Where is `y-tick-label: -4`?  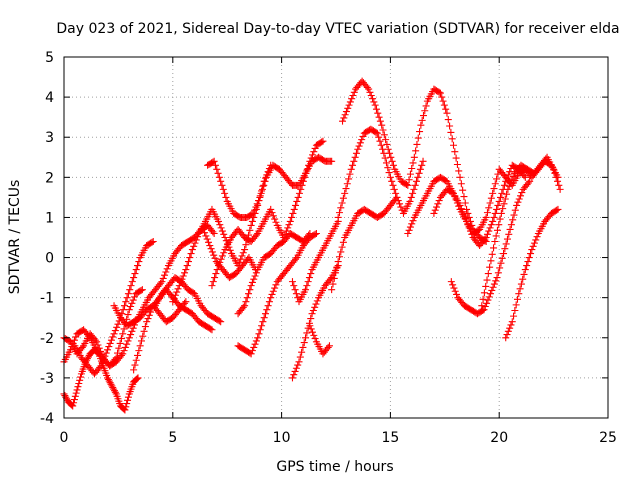 y-tick-label: -4 is located at coordinates (47, 419).